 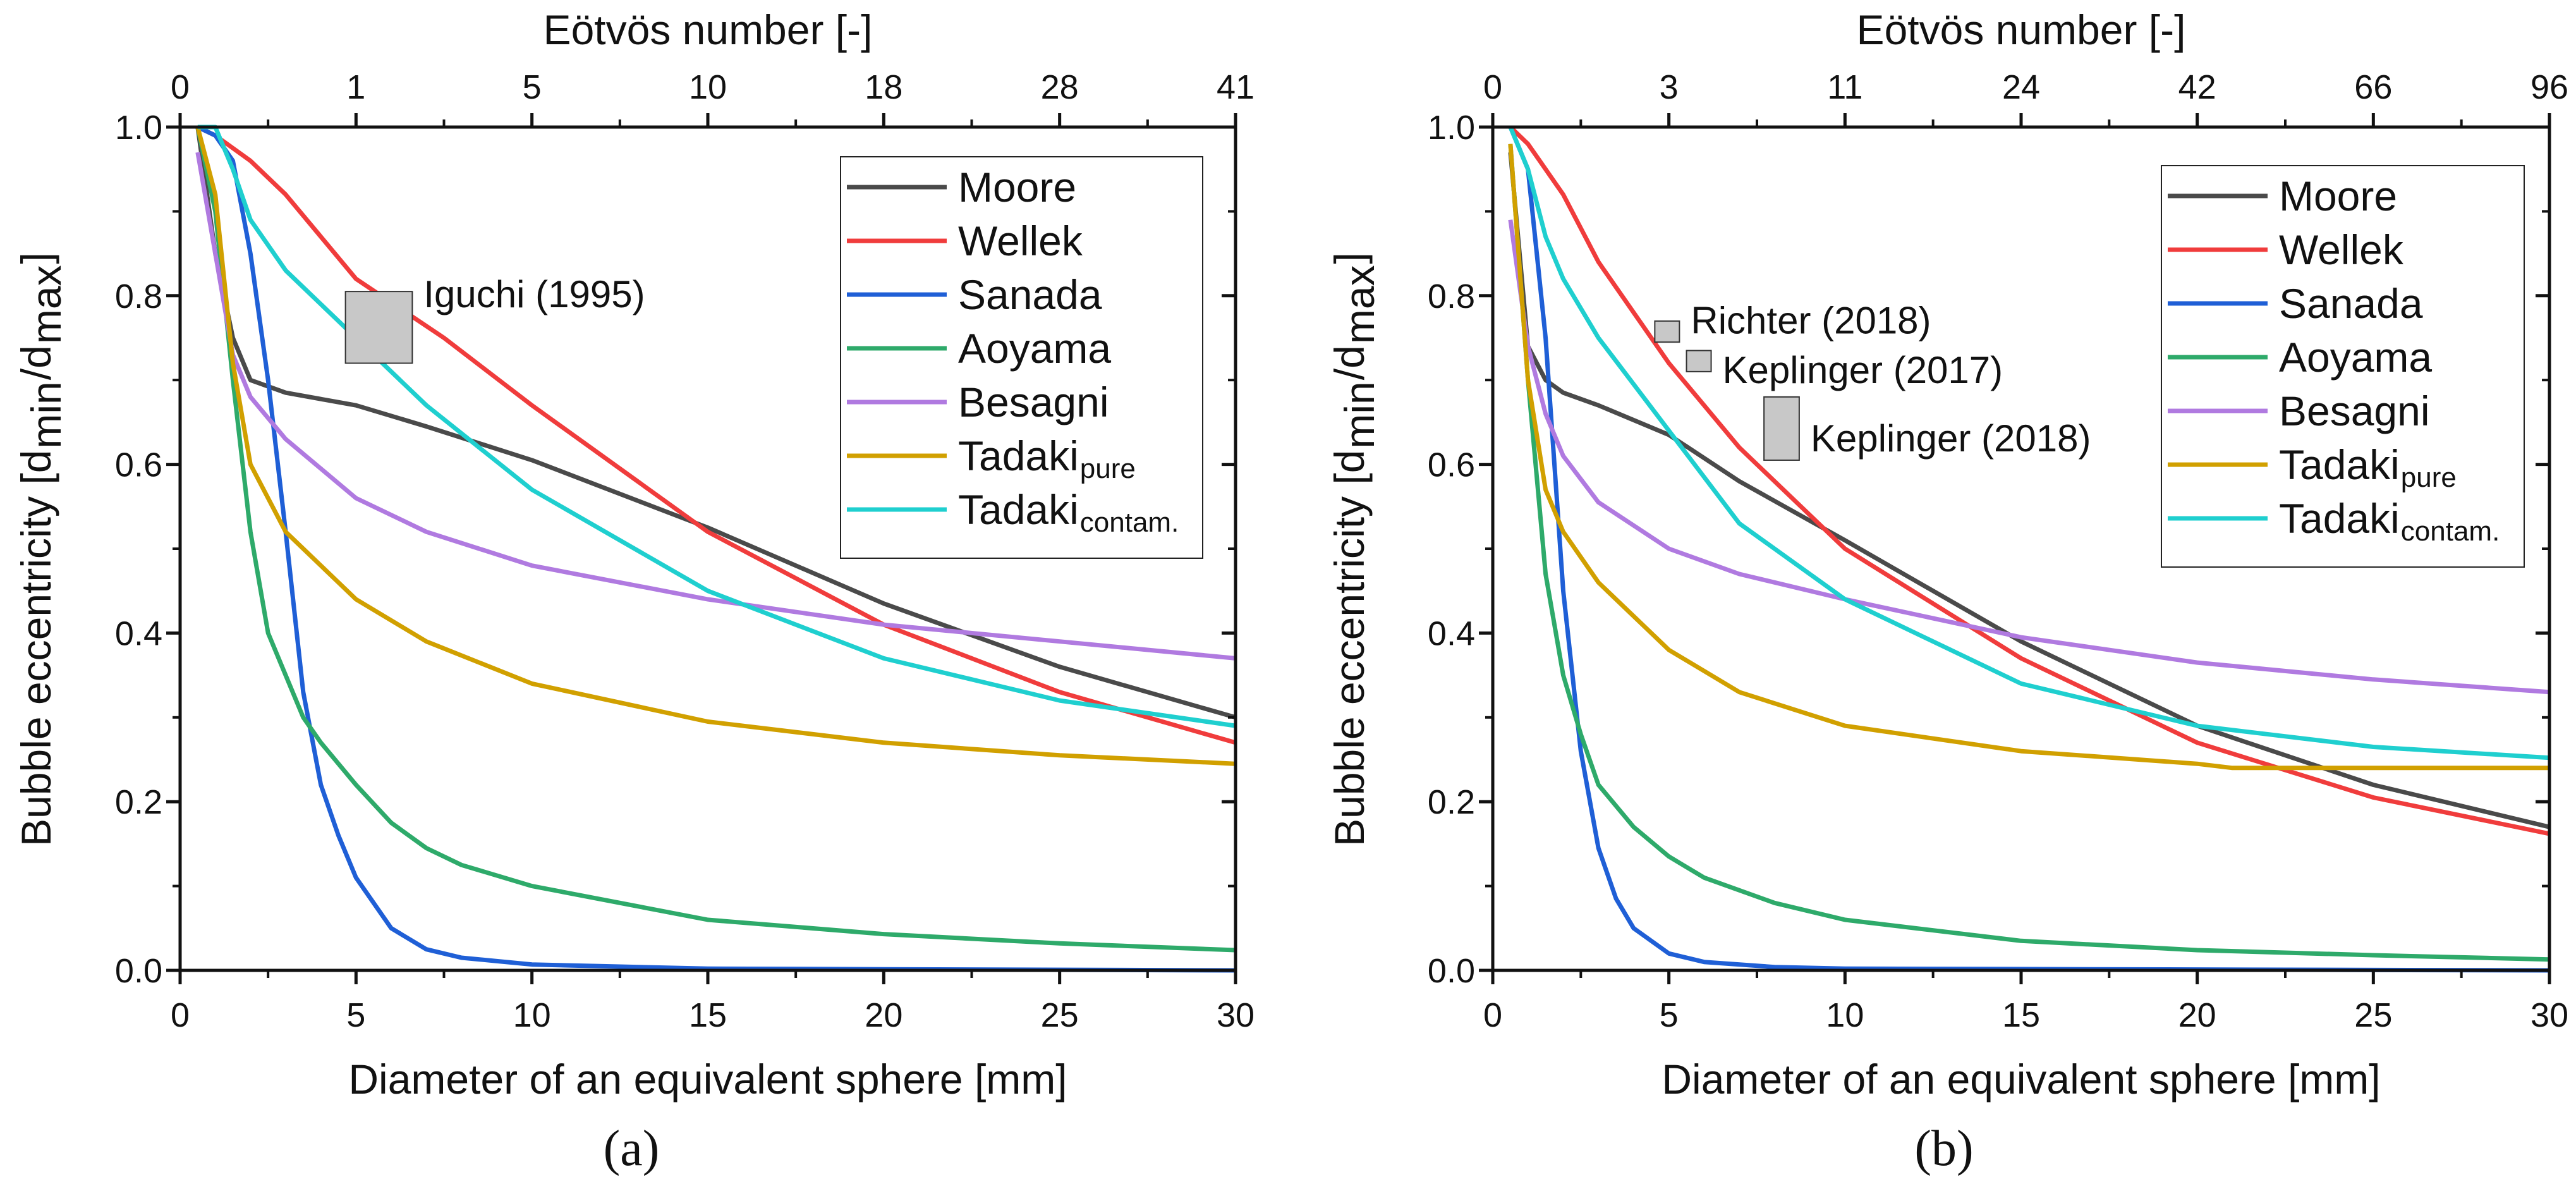 I want to click on panel-label: (a), so click(x=632, y=1148).